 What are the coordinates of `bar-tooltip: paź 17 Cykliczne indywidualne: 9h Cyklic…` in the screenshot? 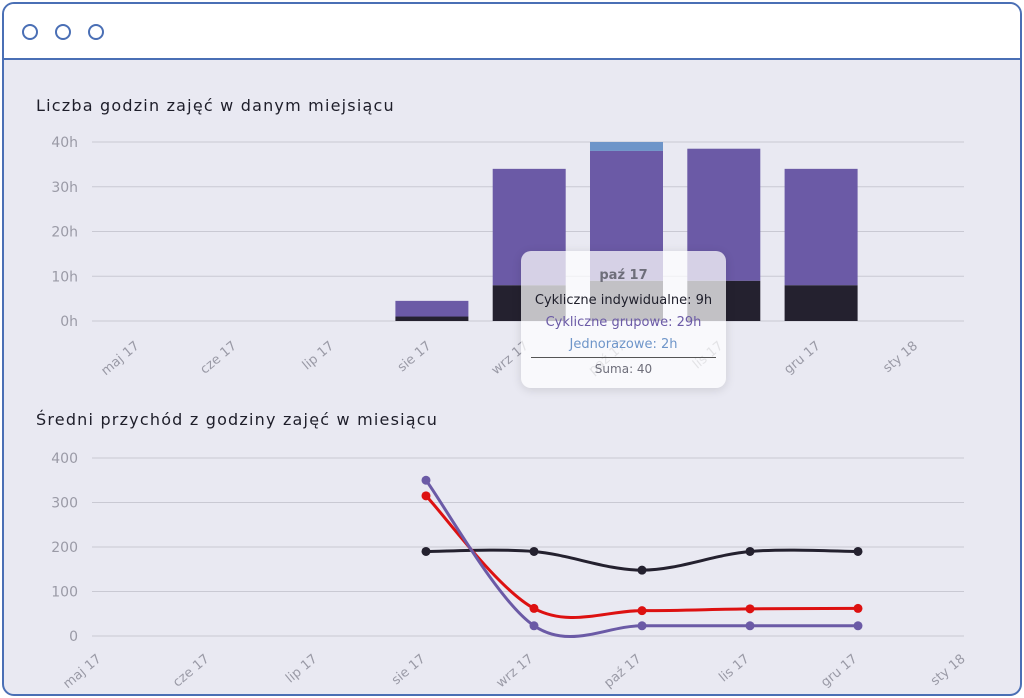 It's located at (623, 319).